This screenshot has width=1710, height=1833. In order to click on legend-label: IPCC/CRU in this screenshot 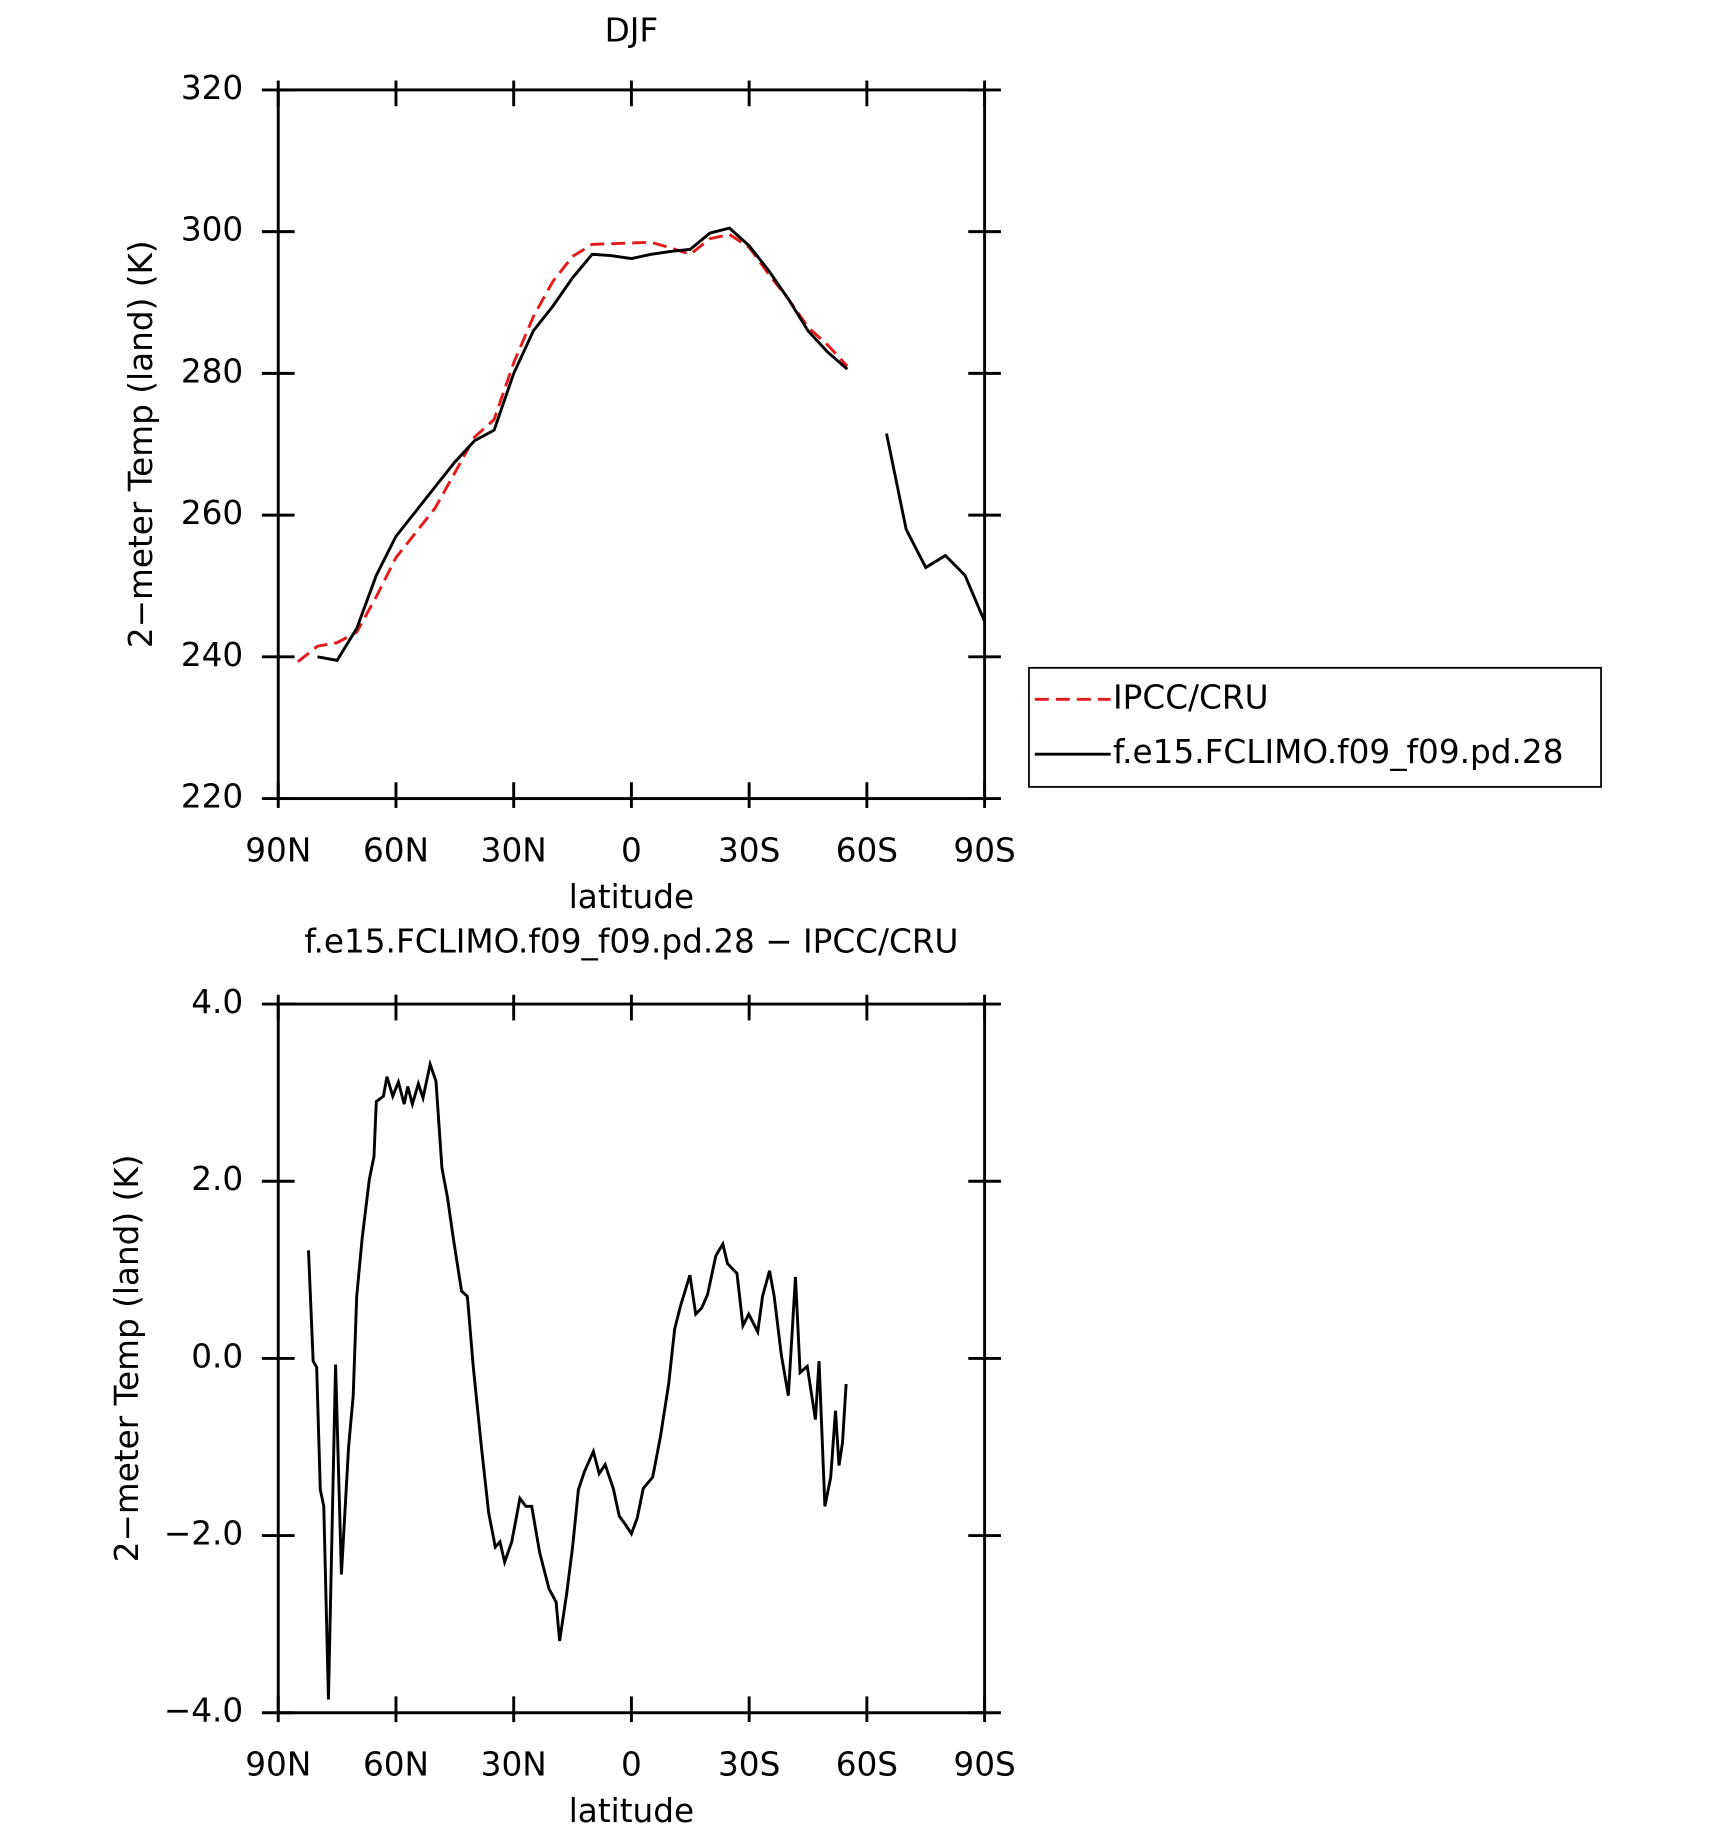, I will do `click(1190, 697)`.